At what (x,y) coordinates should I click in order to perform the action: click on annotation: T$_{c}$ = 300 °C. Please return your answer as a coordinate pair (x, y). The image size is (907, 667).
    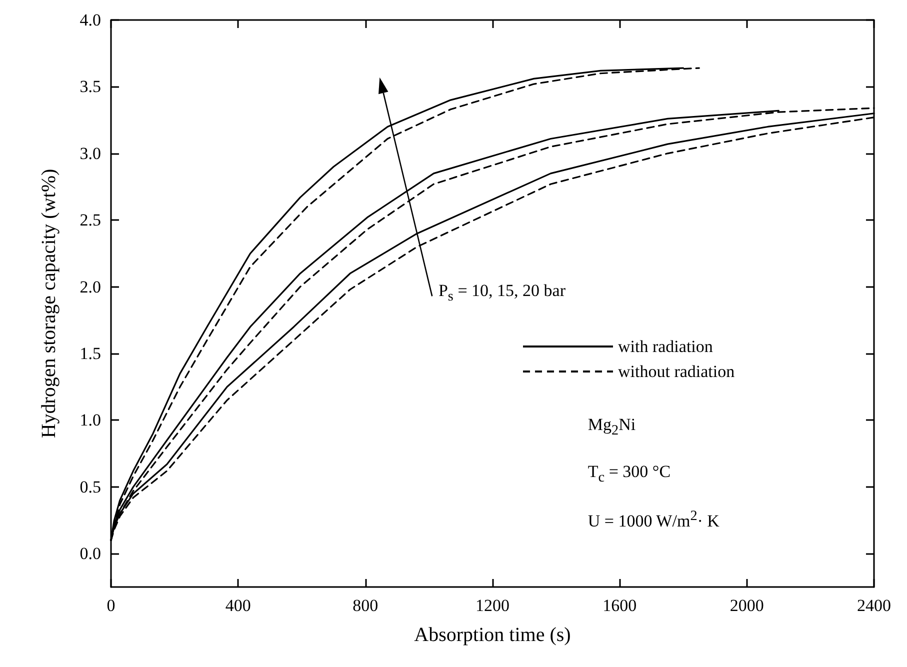
    Looking at the image, I should click on (629, 474).